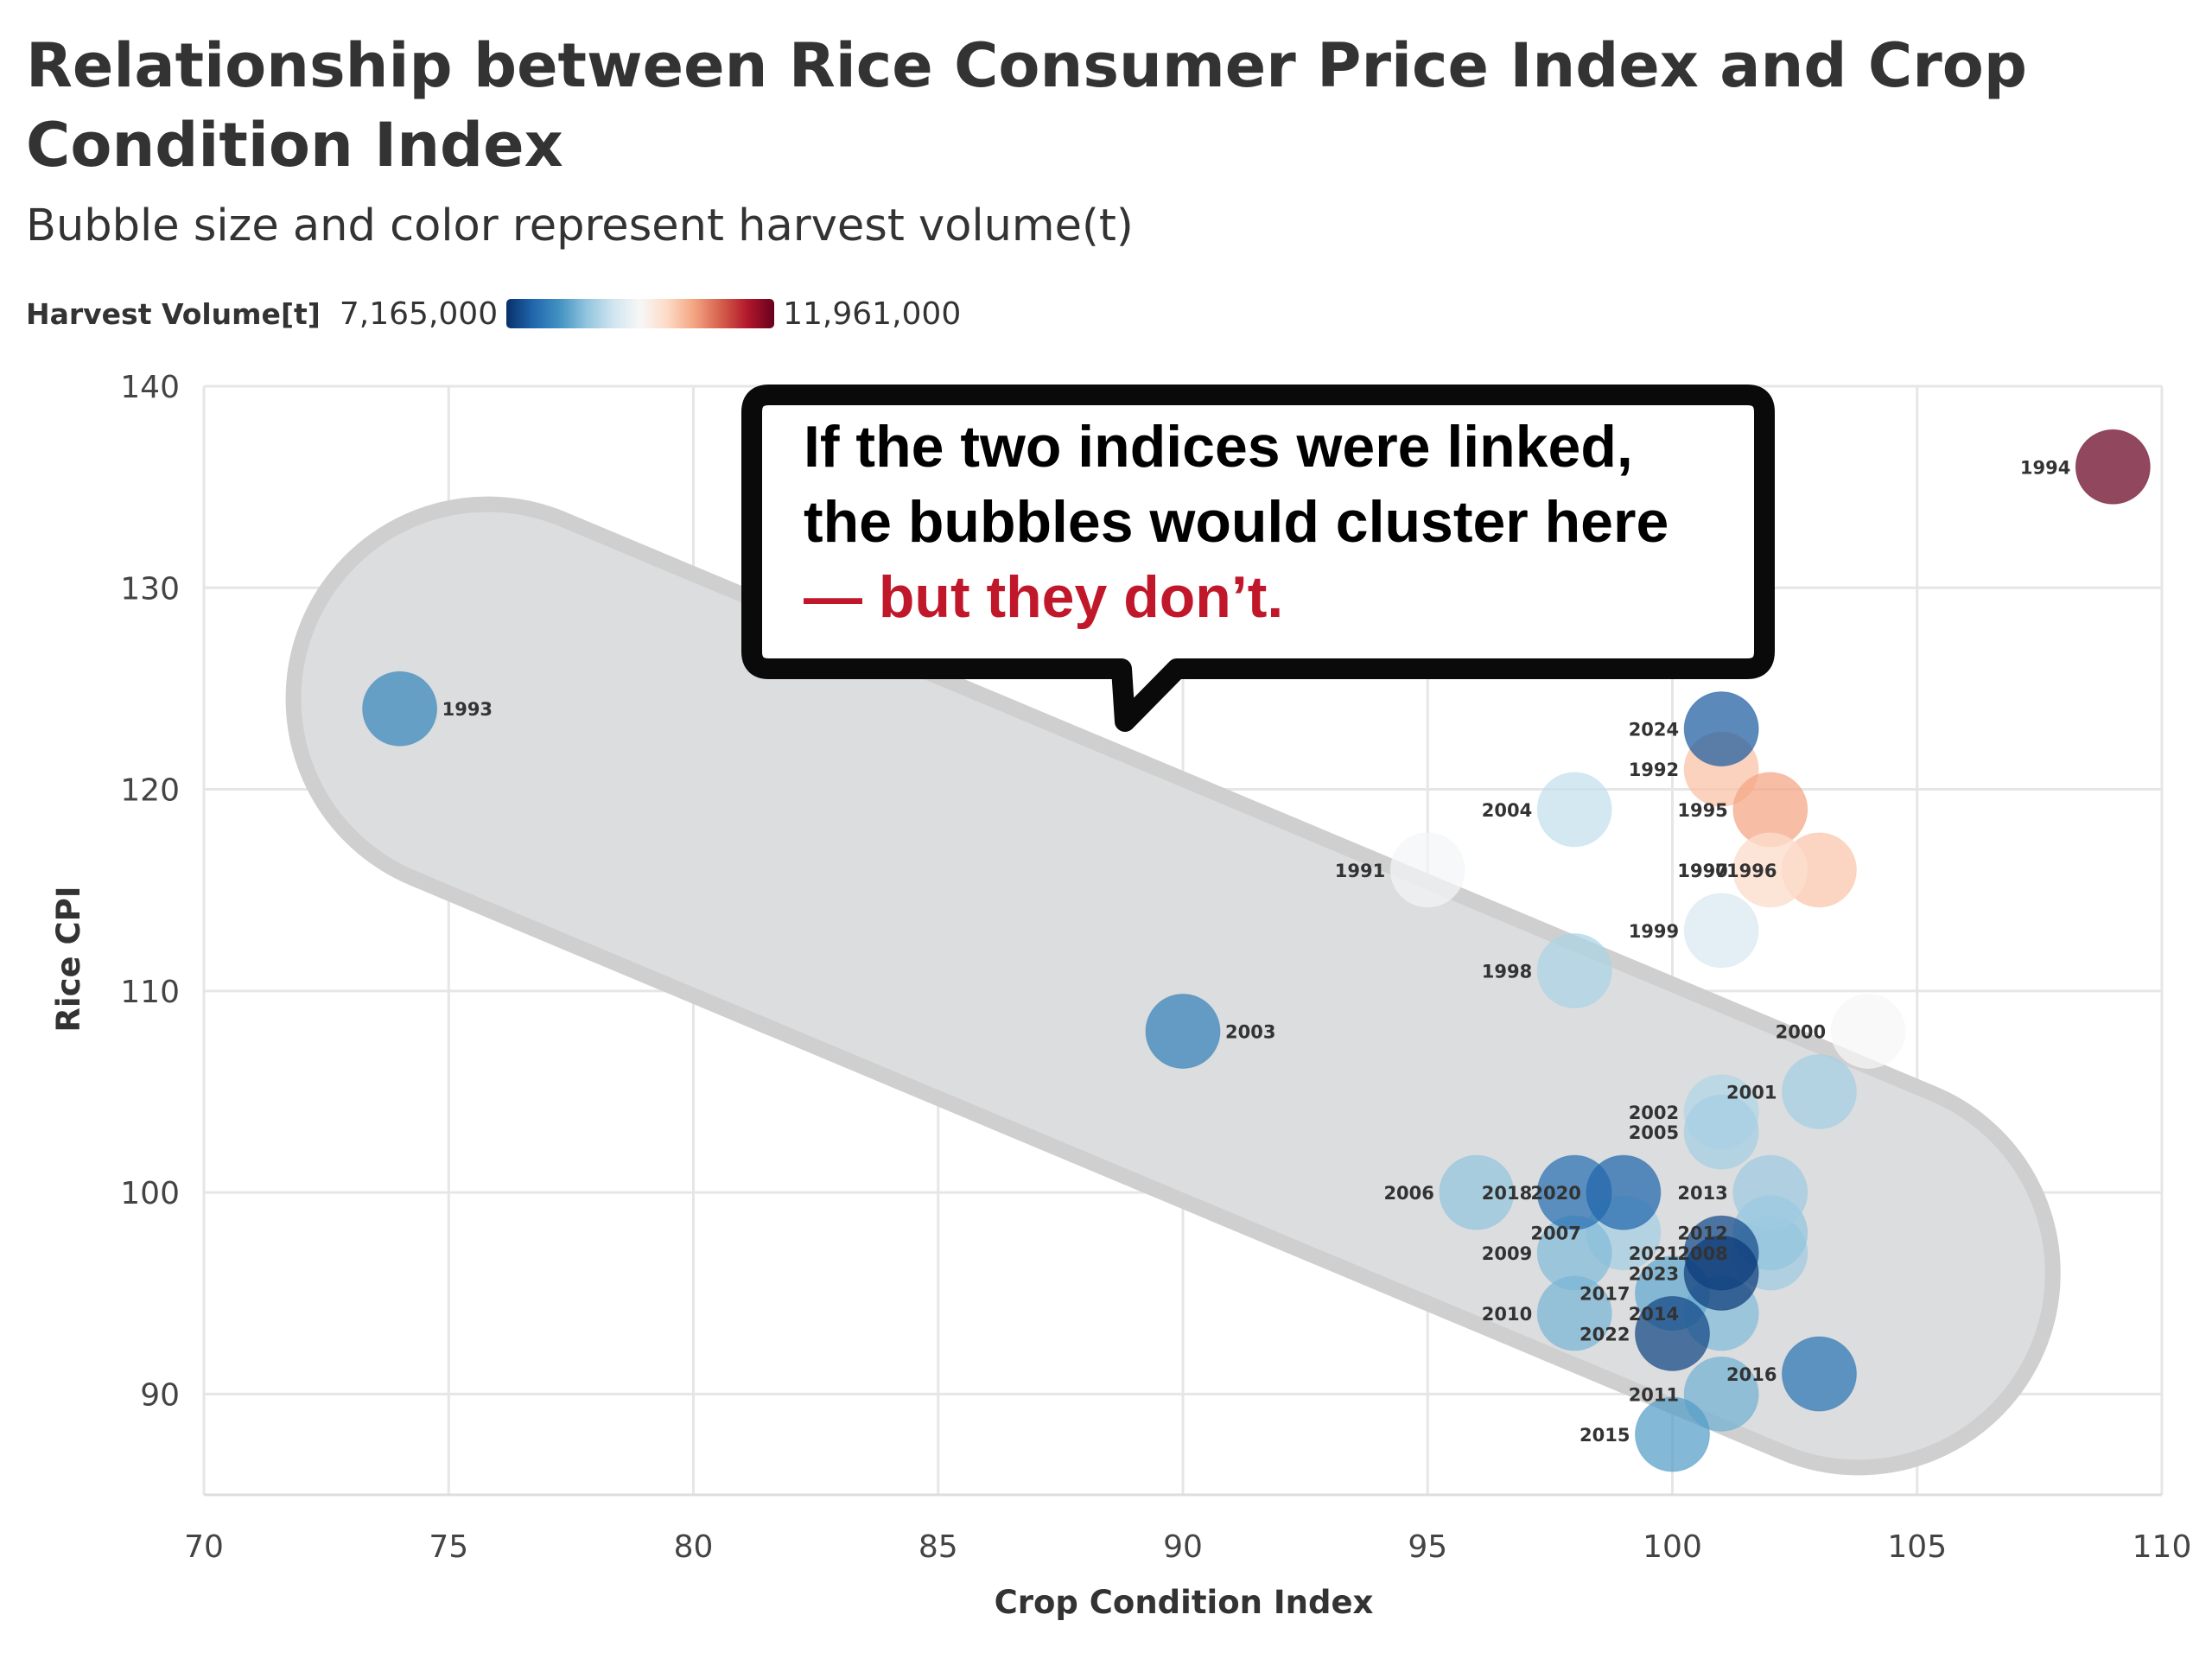 Image resolution: width=2212 pixels, height=1659 pixels. I want to click on bubble-2023, so click(1721, 1273).